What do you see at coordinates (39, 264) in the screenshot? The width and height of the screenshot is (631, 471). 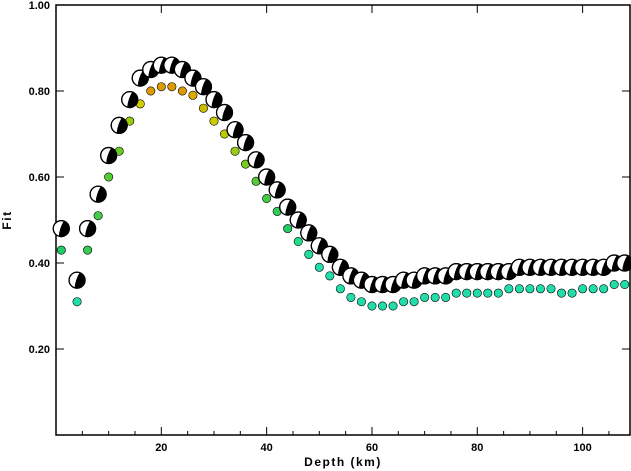 I see `y-tick-label: 0.40` at bounding box center [39, 264].